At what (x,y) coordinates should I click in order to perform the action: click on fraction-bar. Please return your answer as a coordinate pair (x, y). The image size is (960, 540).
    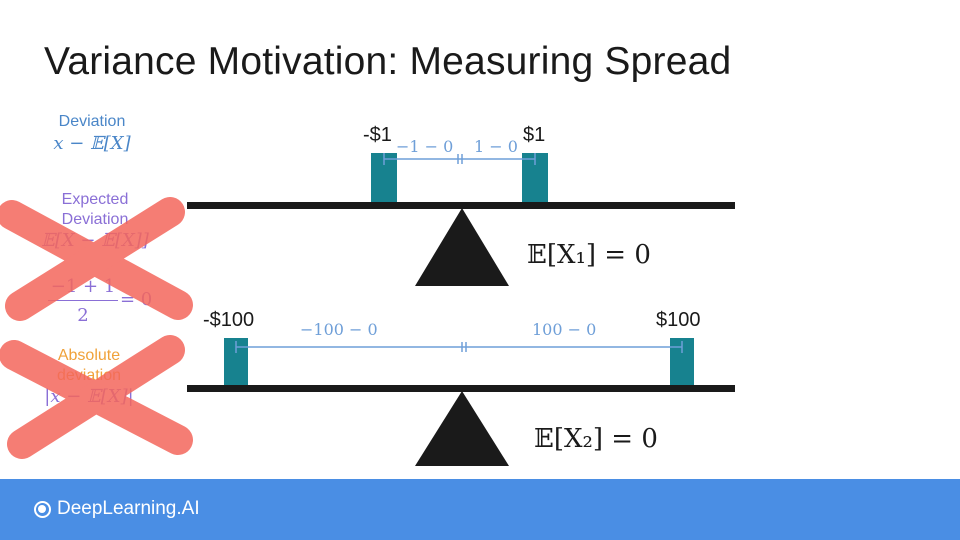
    Looking at the image, I should click on (83, 300).